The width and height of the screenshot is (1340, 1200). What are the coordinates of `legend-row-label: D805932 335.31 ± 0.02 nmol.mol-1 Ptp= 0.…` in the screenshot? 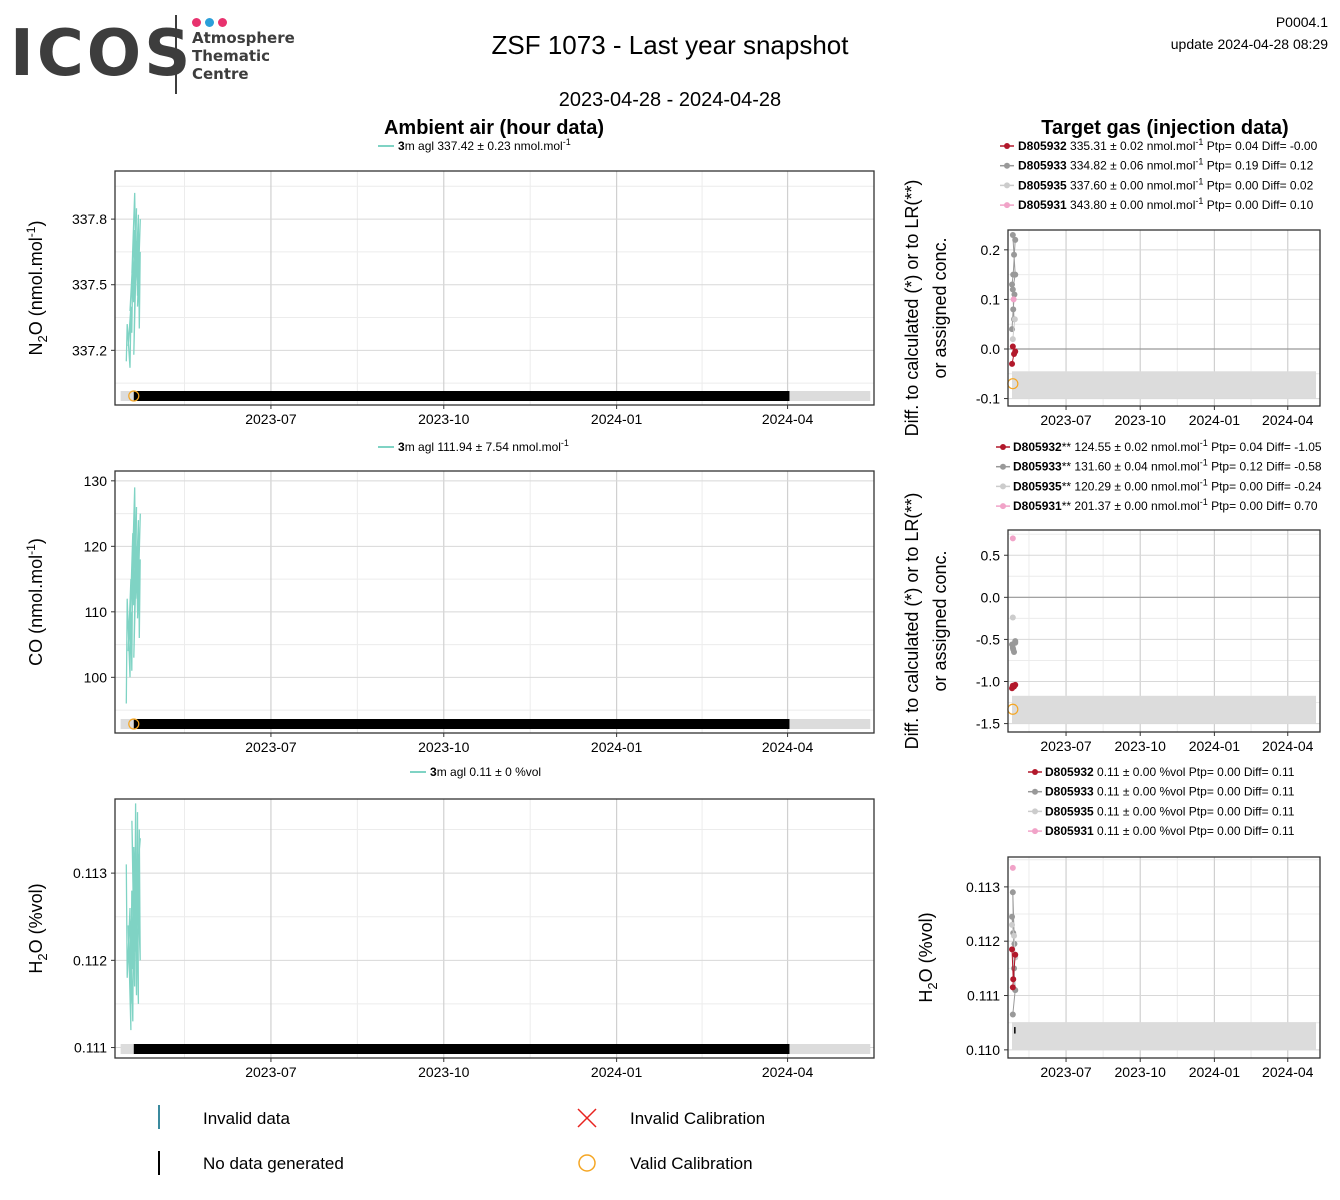 It's located at (1168, 145).